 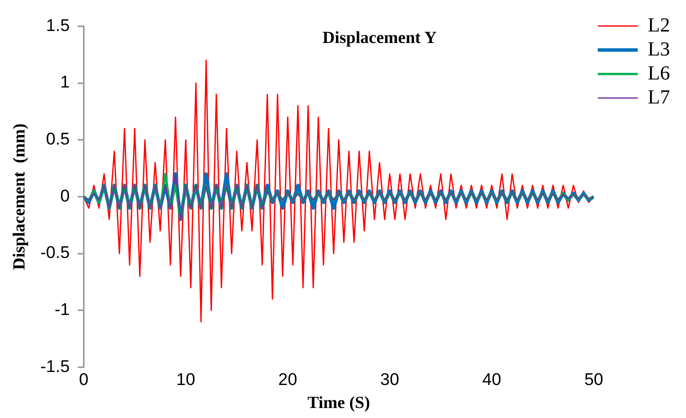 I want to click on y-tick-label: 0, so click(x=65, y=196).